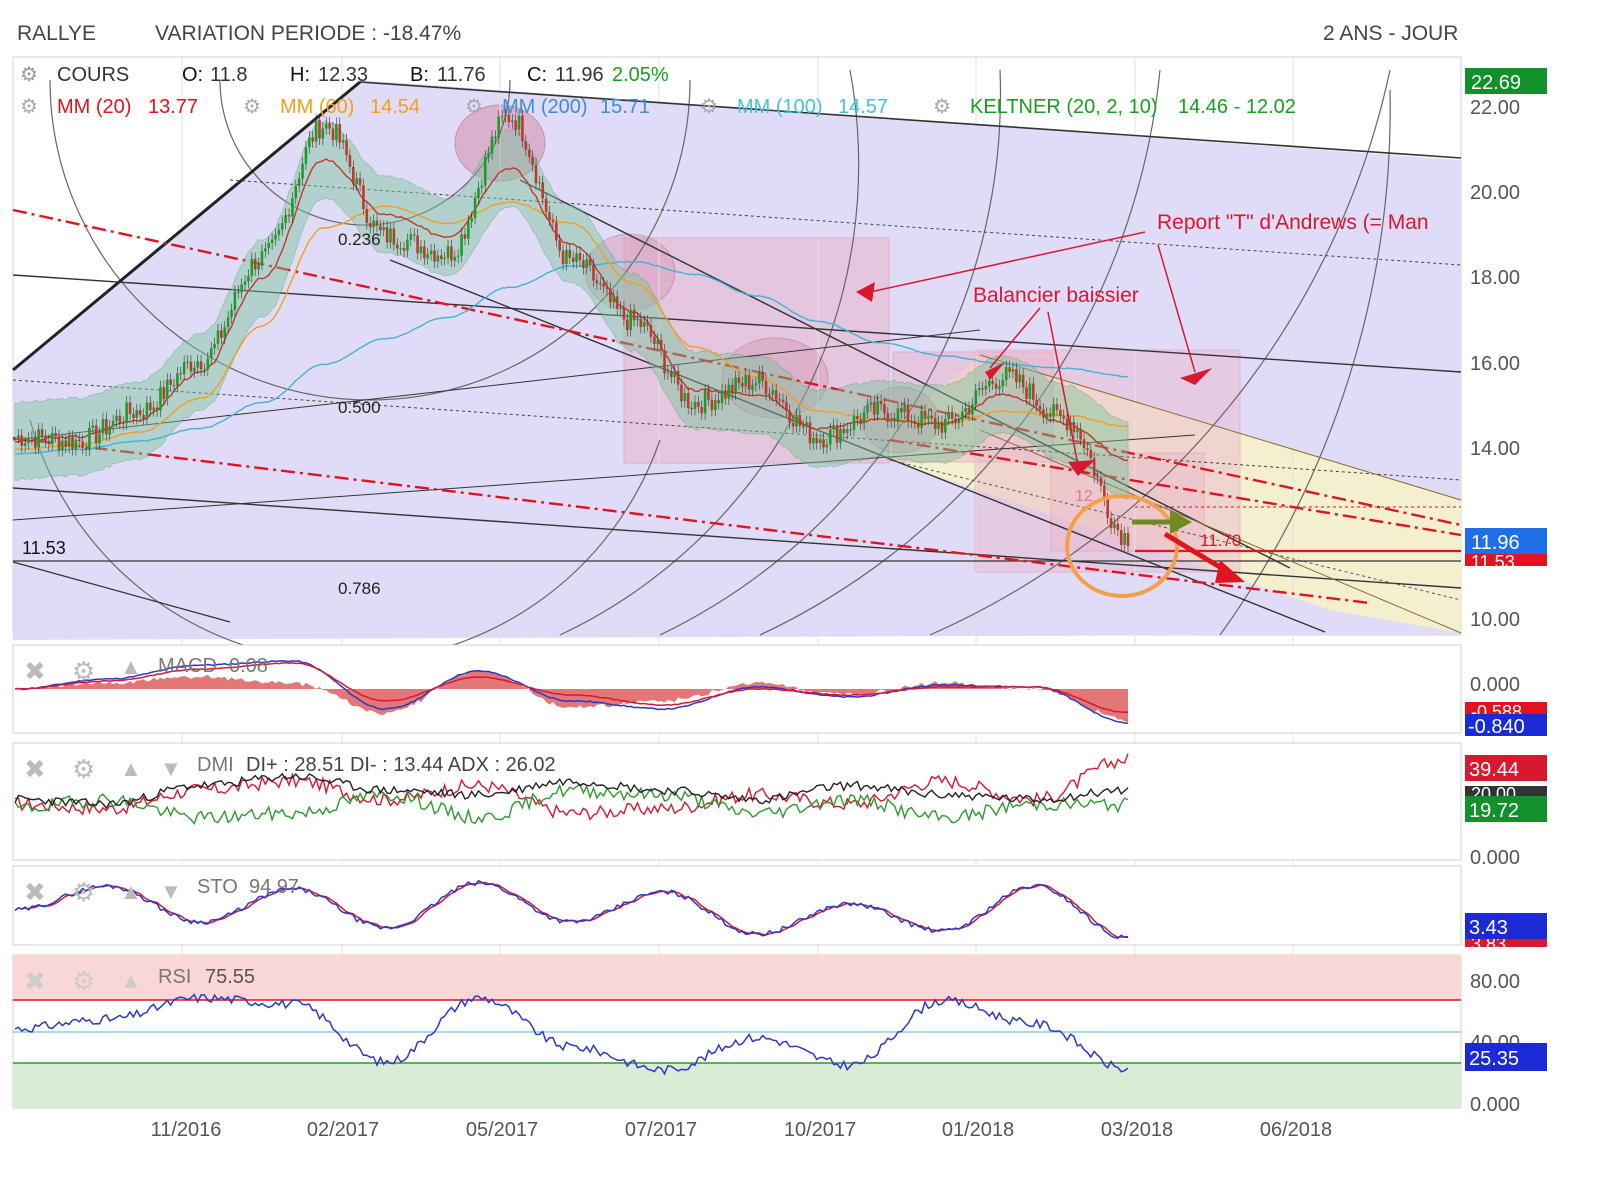  Describe the element at coordinates (83, 671) in the screenshot. I see `macd-gear-icon: ⚙` at that location.